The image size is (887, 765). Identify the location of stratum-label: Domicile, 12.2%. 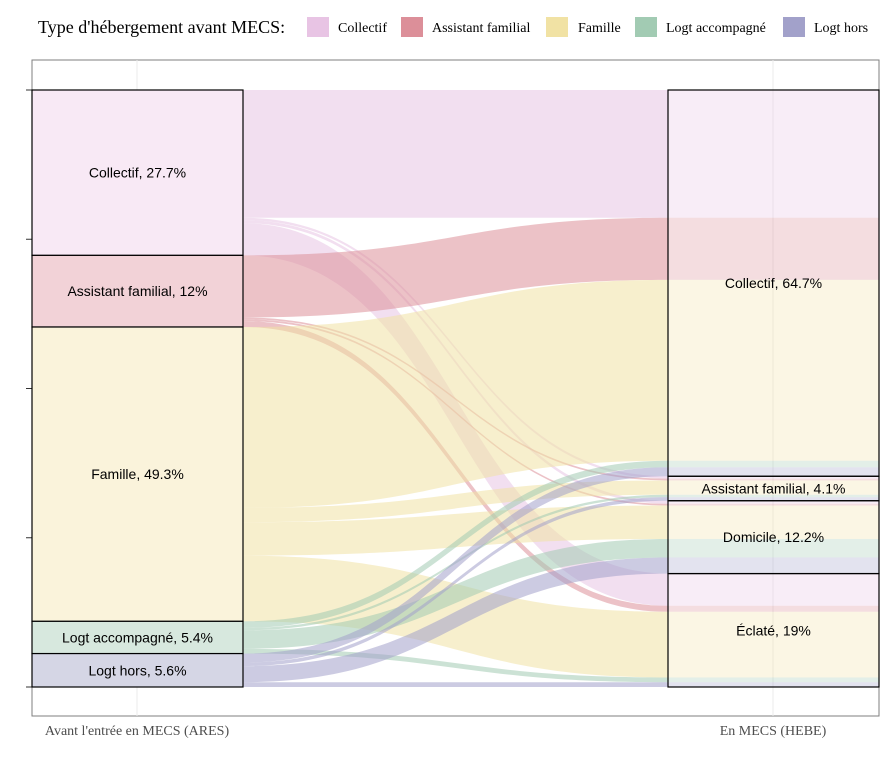
(773, 537).